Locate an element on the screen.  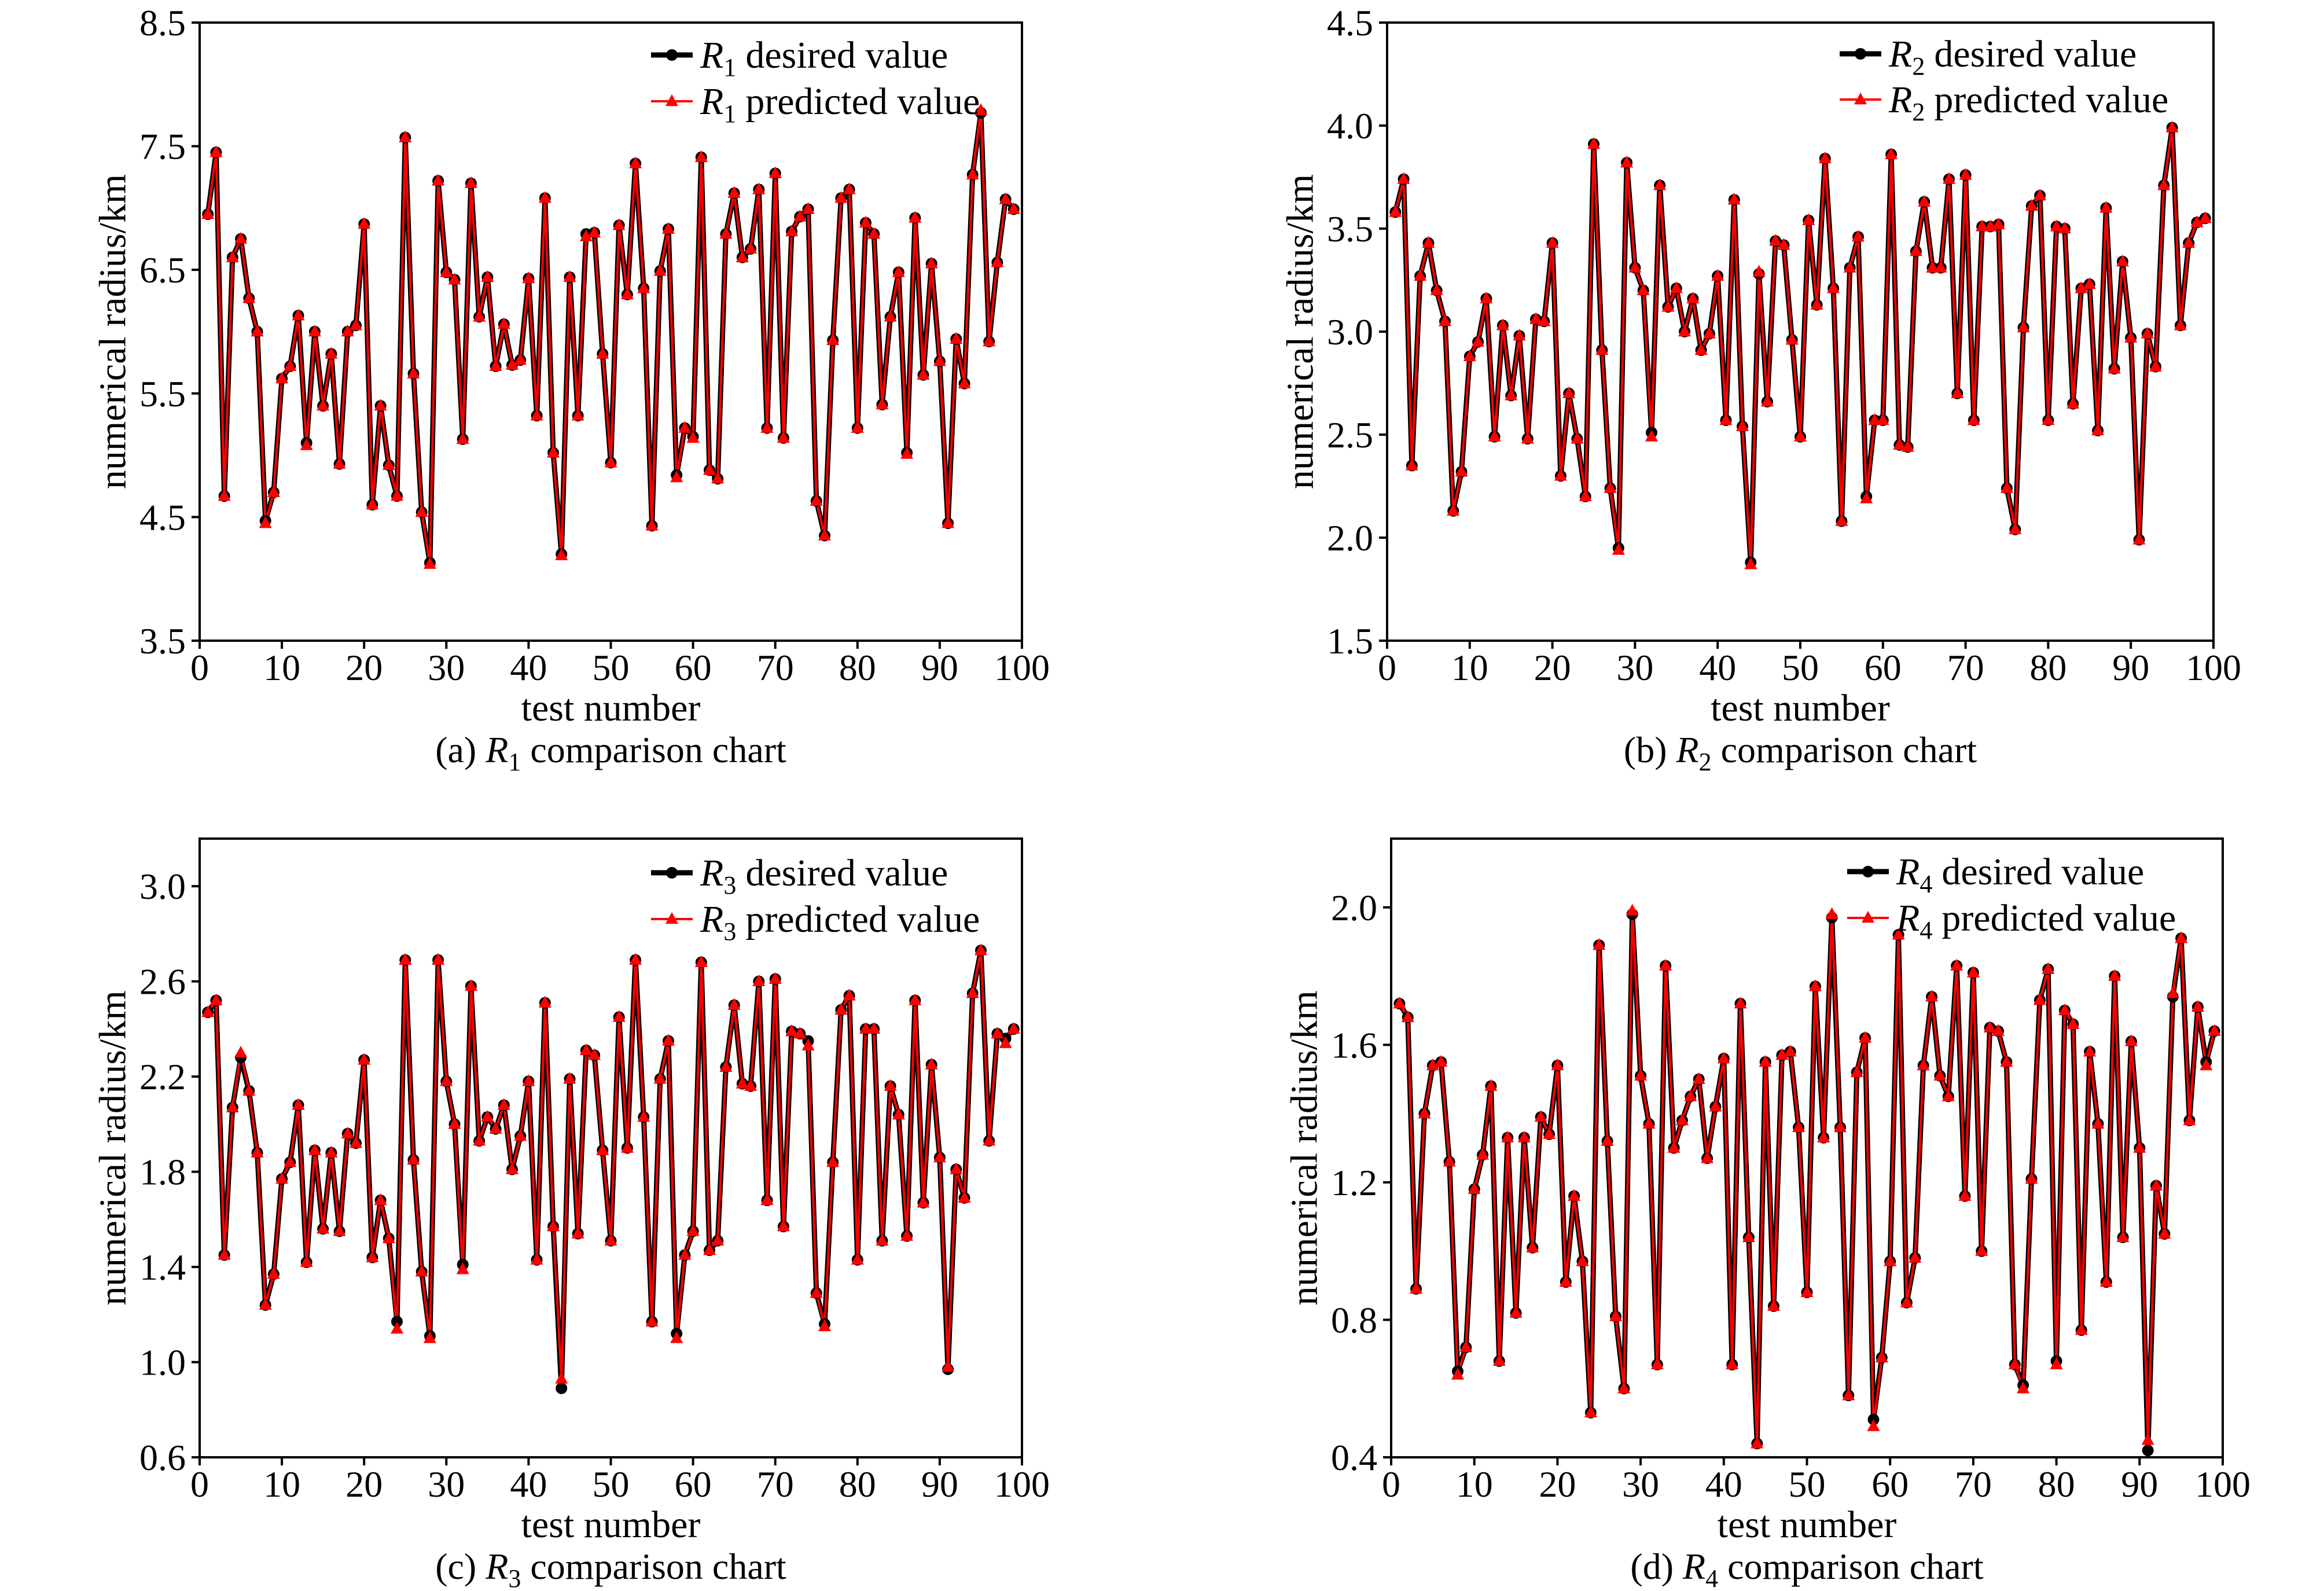
y-axis-title: numerical radius/km is located at coordinates (113, 332).